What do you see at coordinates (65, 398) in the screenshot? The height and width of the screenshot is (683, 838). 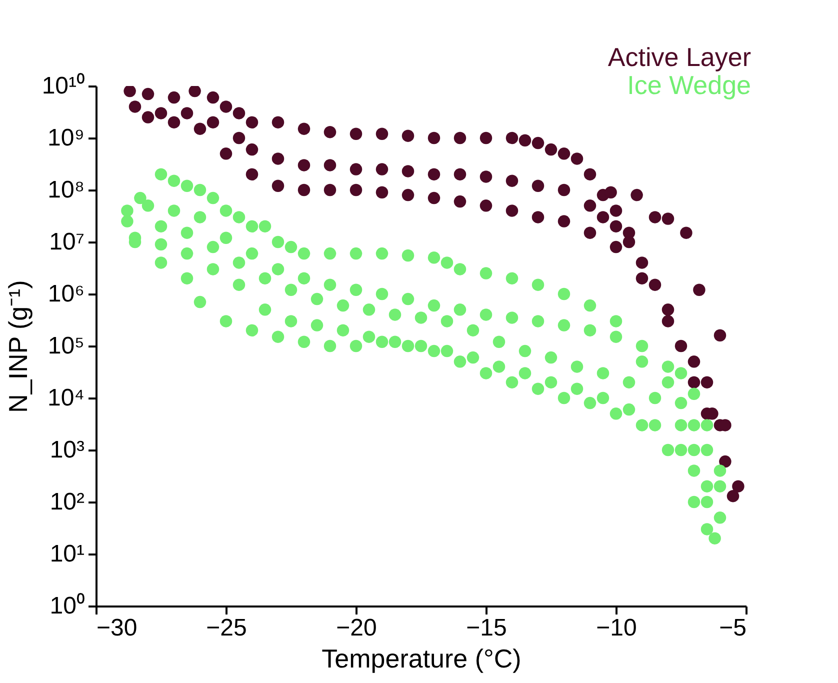 I see `y-tick-label: 10⁴` at bounding box center [65, 398].